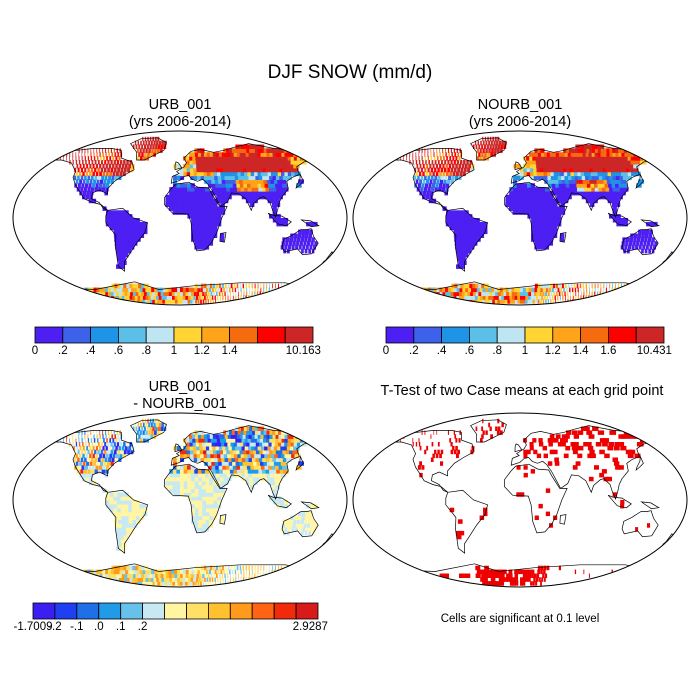 This screenshot has width=700, height=700. Describe the element at coordinates (55, 627) in the screenshot. I see `colorbar-tick-label: -.2` at that location.